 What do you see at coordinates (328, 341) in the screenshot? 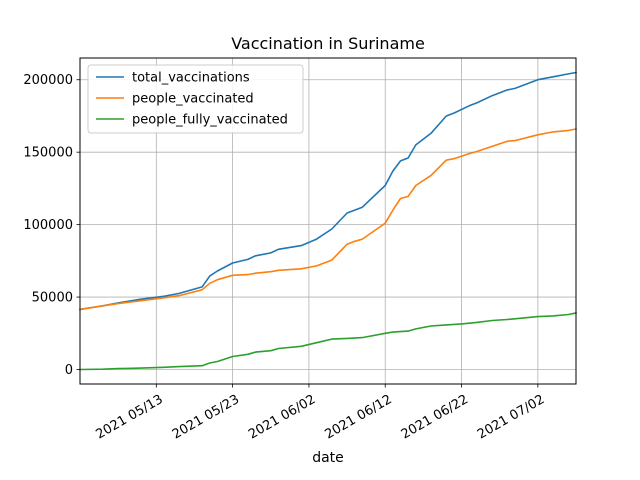
I see `series-line-people-fully-vaccinated` at bounding box center [328, 341].